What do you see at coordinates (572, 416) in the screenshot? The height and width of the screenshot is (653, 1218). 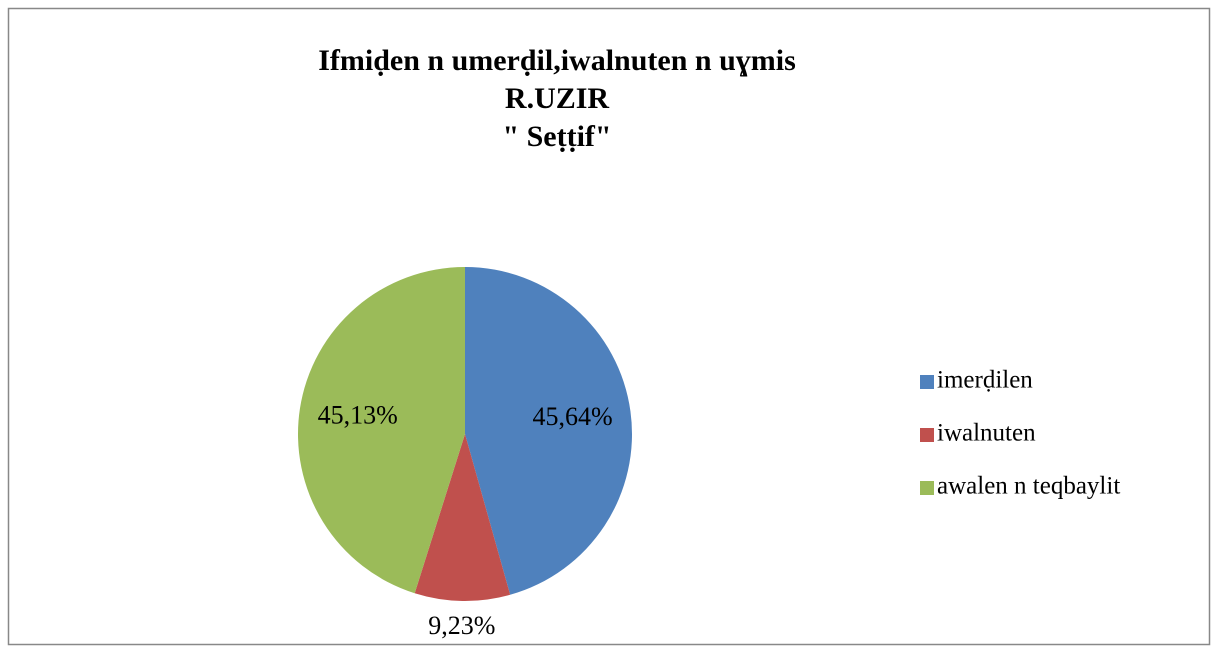 I see `data-label: 45,64%` at bounding box center [572, 416].